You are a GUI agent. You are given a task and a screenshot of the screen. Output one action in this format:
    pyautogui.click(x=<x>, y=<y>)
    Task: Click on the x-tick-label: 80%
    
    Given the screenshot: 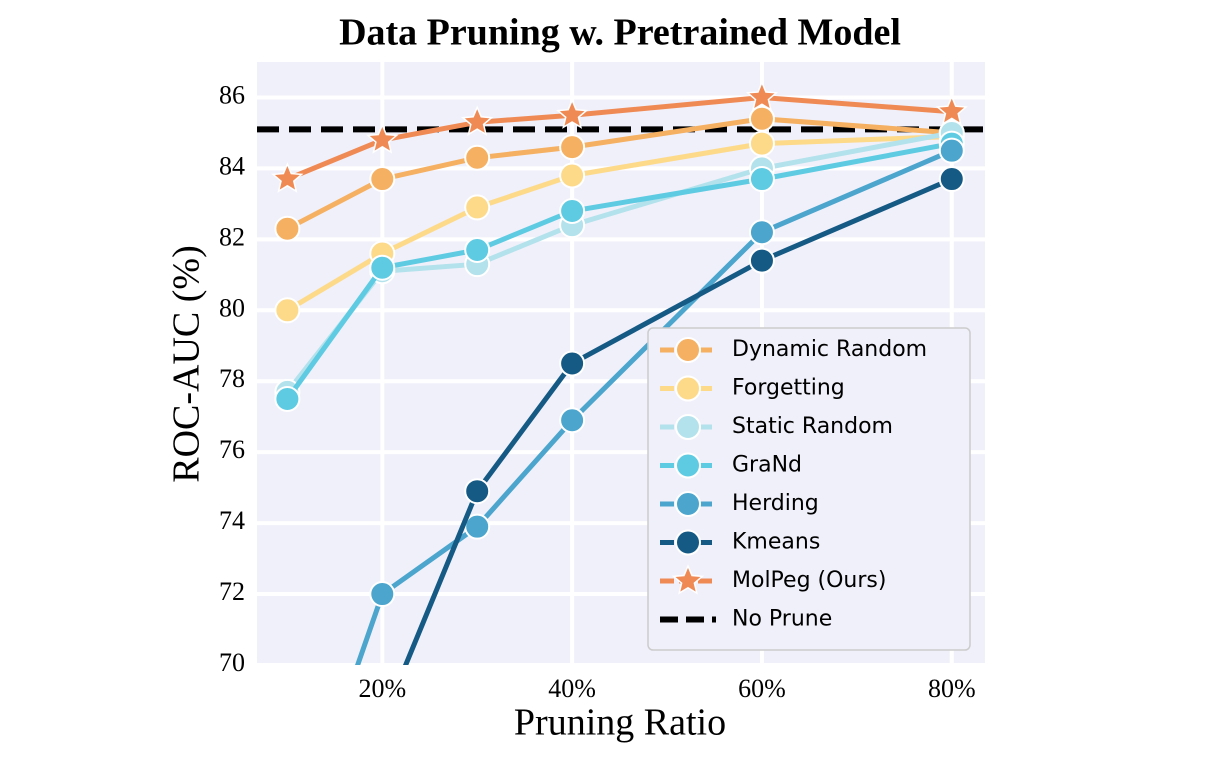 What is the action you would take?
    pyautogui.click(x=952, y=688)
    